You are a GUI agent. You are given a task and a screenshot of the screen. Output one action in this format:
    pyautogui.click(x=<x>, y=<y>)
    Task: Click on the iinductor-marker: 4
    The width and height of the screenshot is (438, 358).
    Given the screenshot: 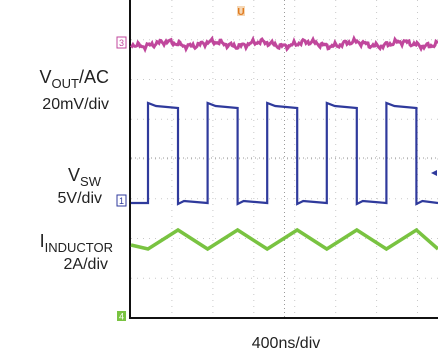 What is the action you would take?
    pyautogui.click(x=121, y=317)
    